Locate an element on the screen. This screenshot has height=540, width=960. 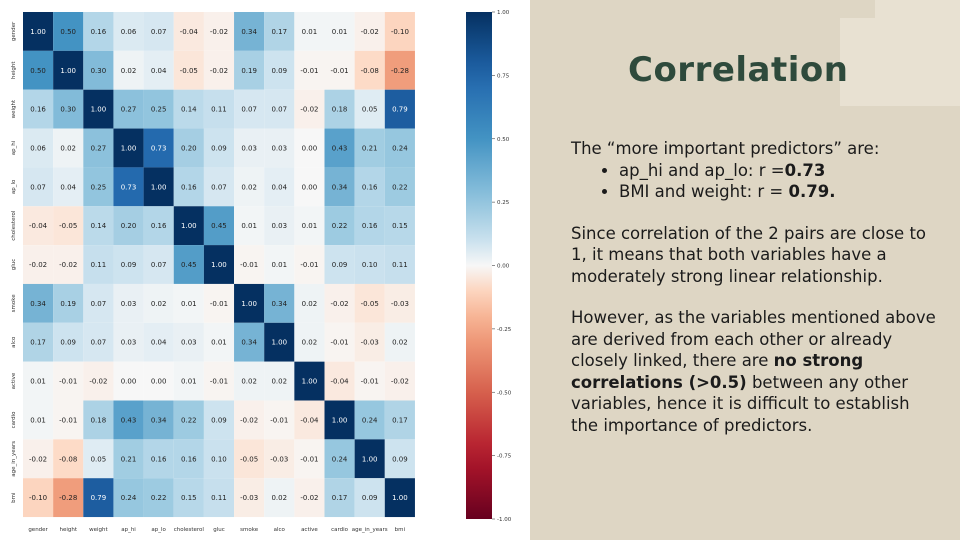
cell-value-label: 0.10 is located at coordinates (370, 265).